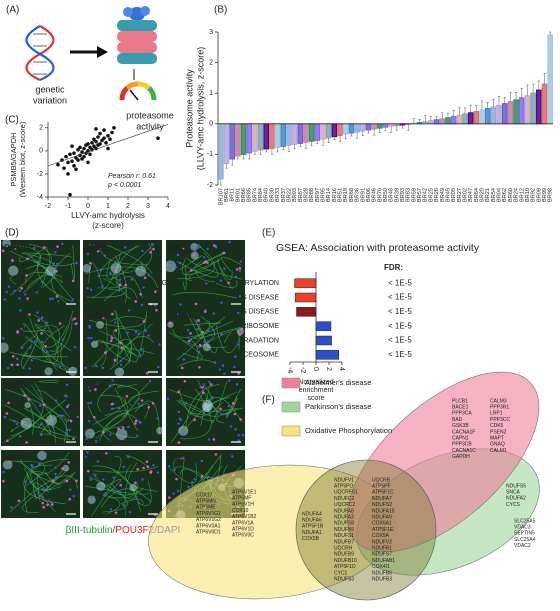 The image size is (560, 611). I want to click on x-tick-label: BR107, so click(221, 196).